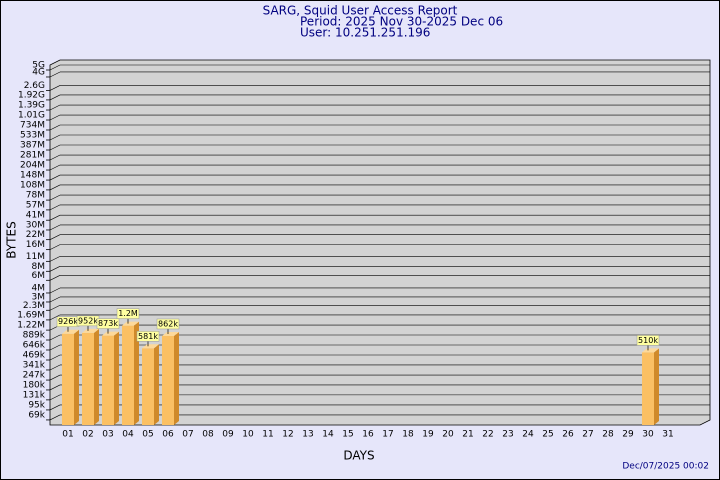 The width and height of the screenshot is (720, 480). I want to click on x-tick-label: 19, so click(428, 435).